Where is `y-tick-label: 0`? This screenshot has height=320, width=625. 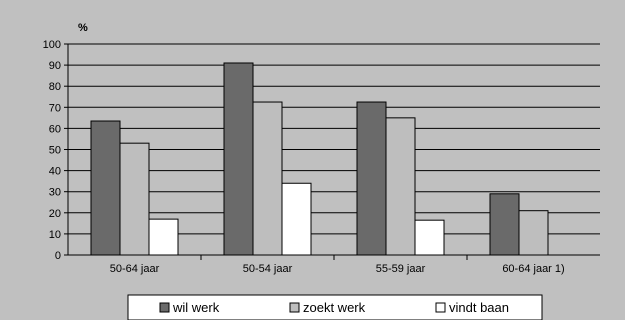 y-tick-label: 0 is located at coordinates (58, 256).